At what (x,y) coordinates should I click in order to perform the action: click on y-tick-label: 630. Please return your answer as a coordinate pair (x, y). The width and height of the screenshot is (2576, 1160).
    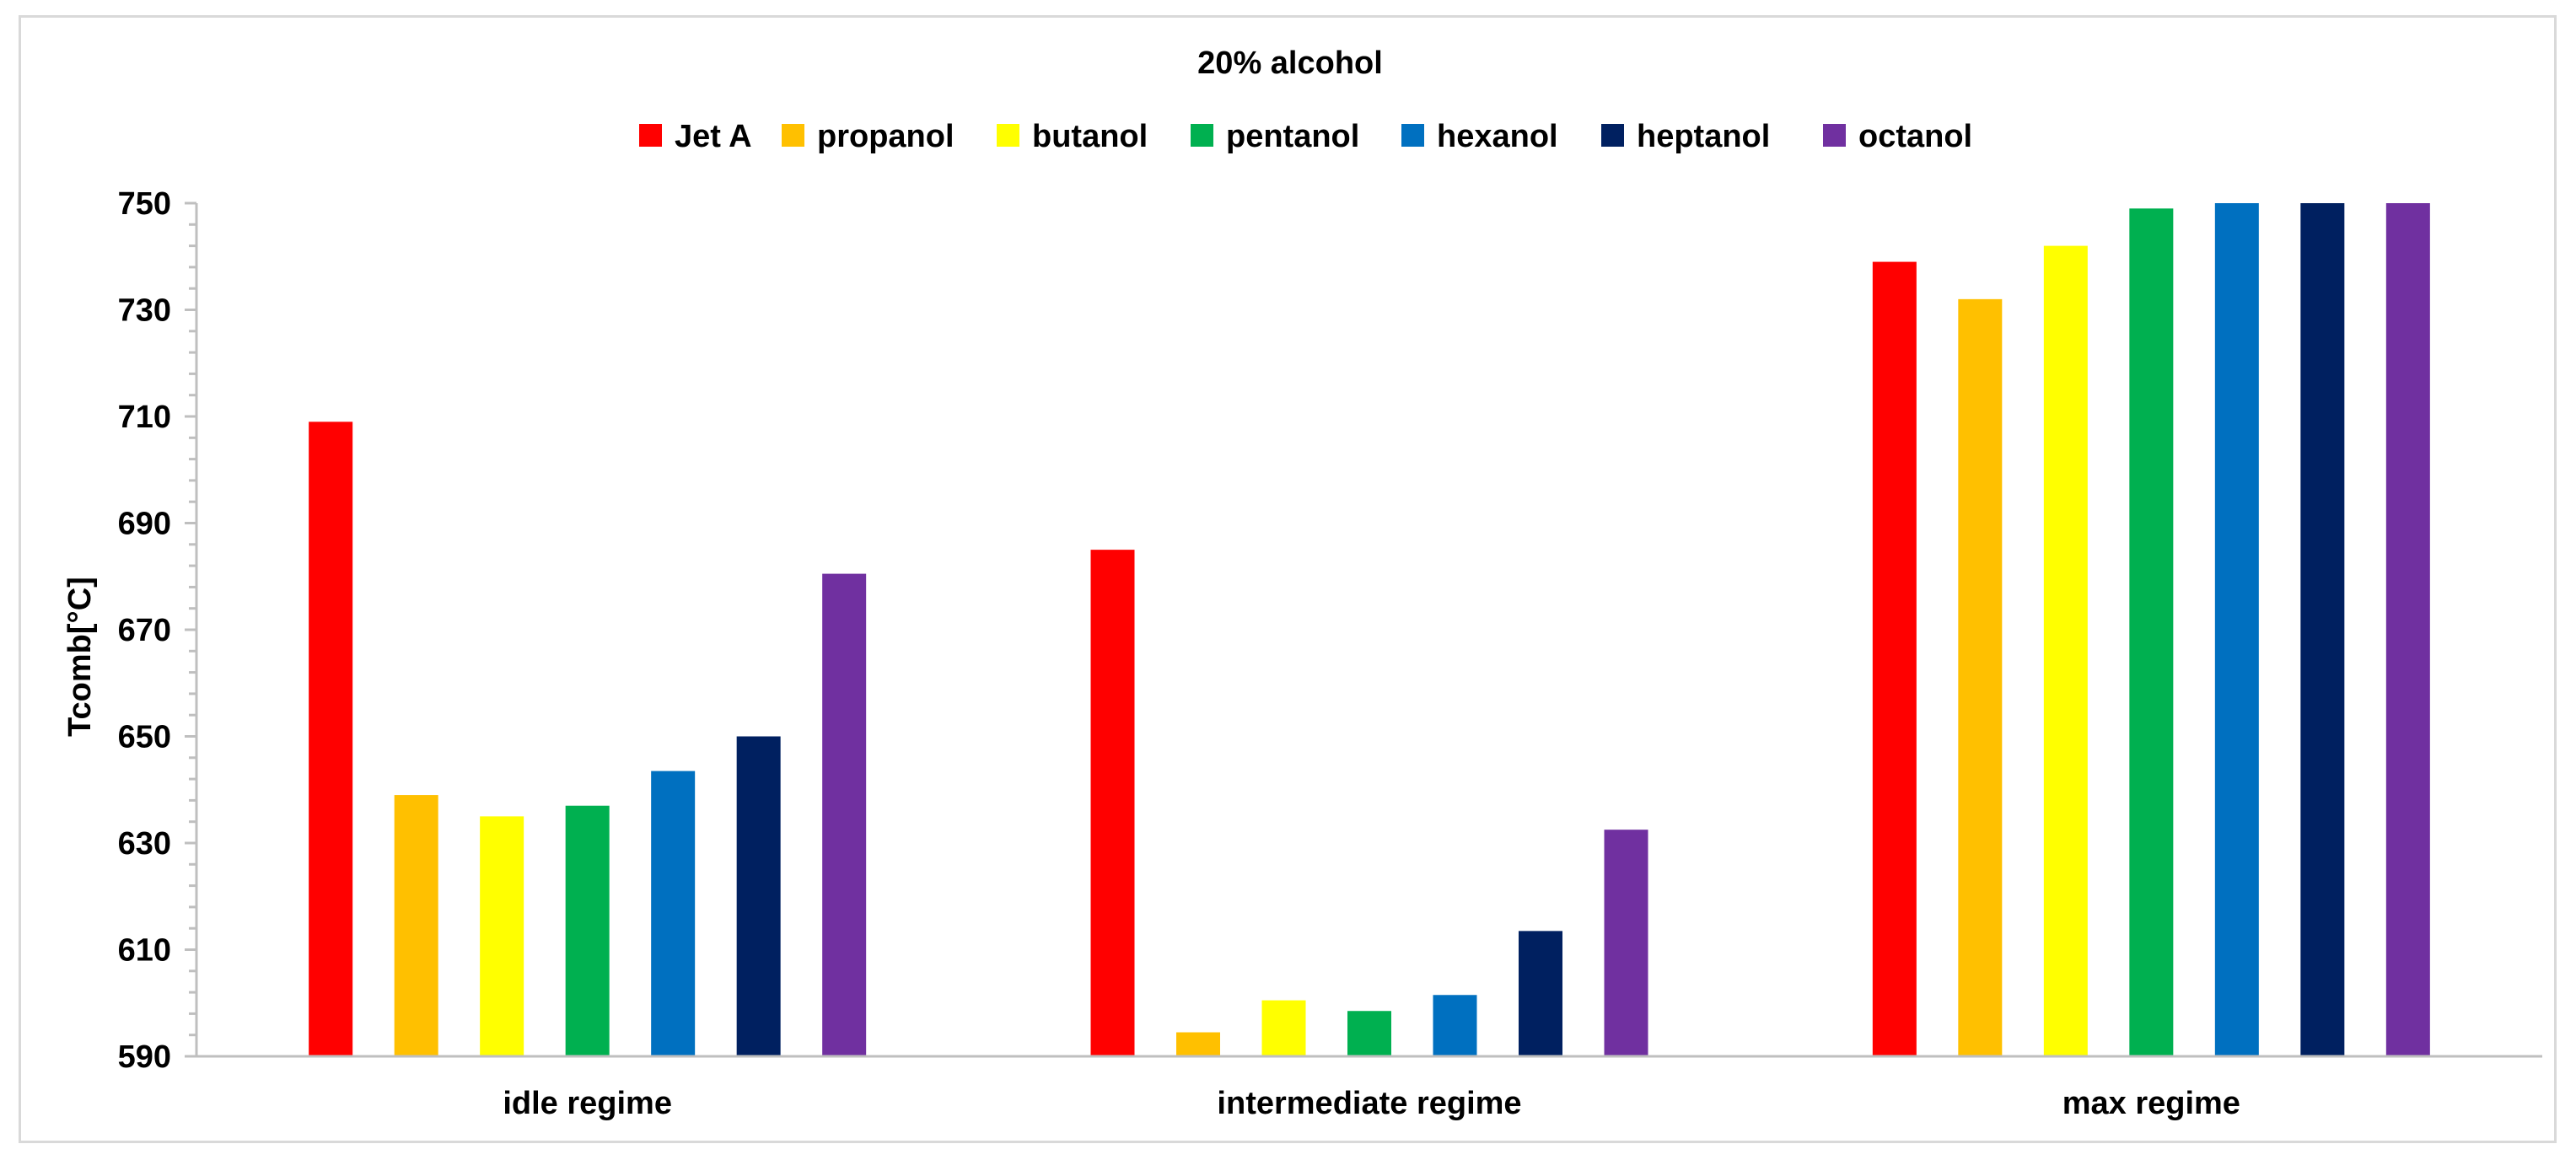
    Looking at the image, I should click on (144, 844).